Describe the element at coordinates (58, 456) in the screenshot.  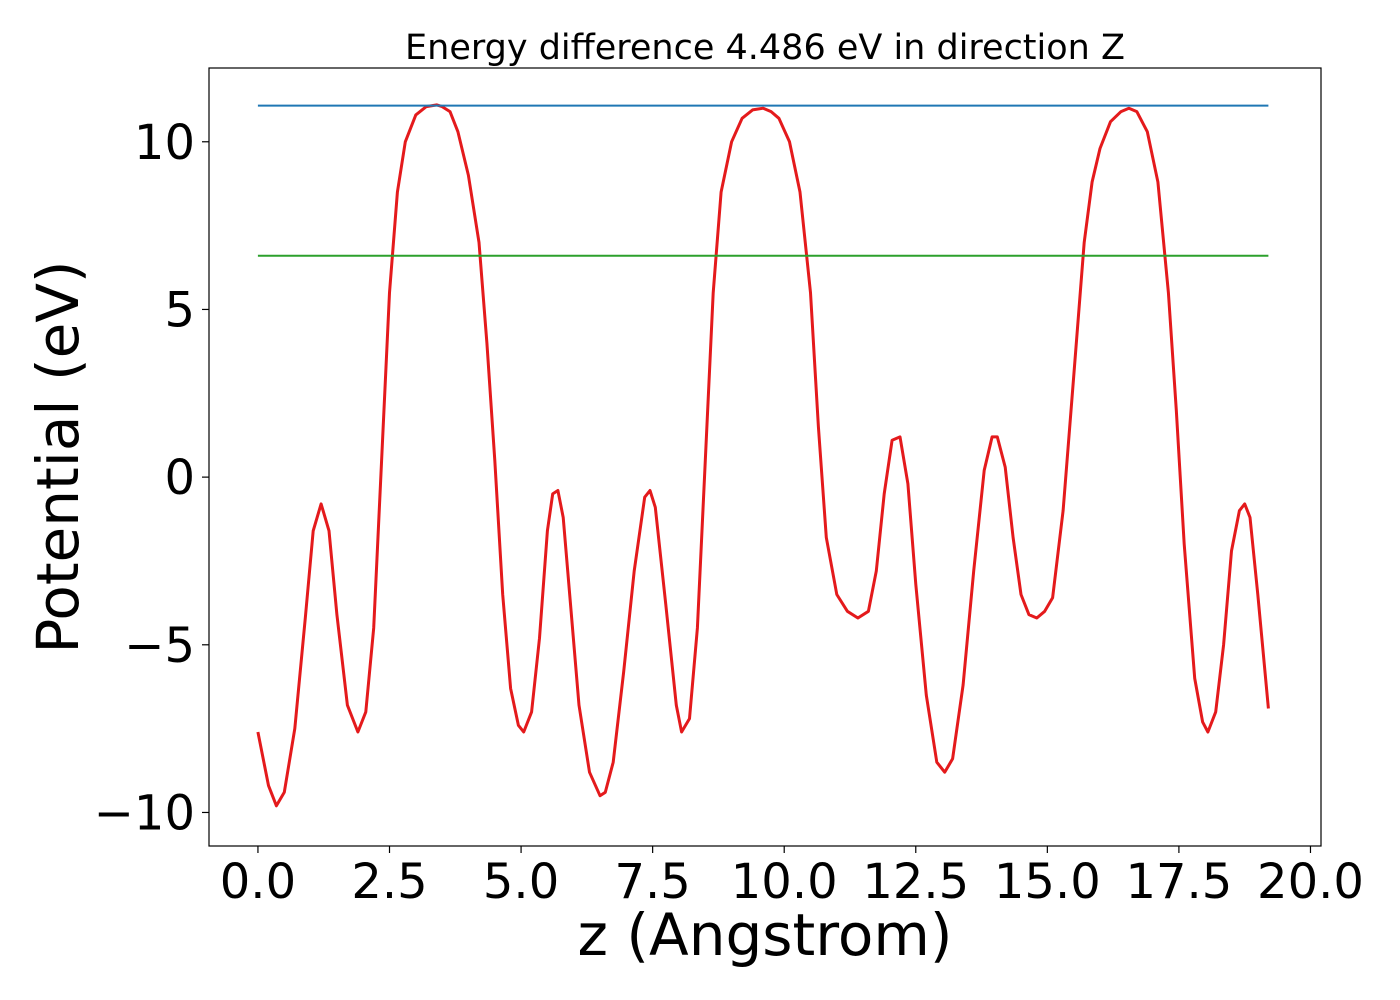
I see `y-axis-label: Potential (eV)` at that location.